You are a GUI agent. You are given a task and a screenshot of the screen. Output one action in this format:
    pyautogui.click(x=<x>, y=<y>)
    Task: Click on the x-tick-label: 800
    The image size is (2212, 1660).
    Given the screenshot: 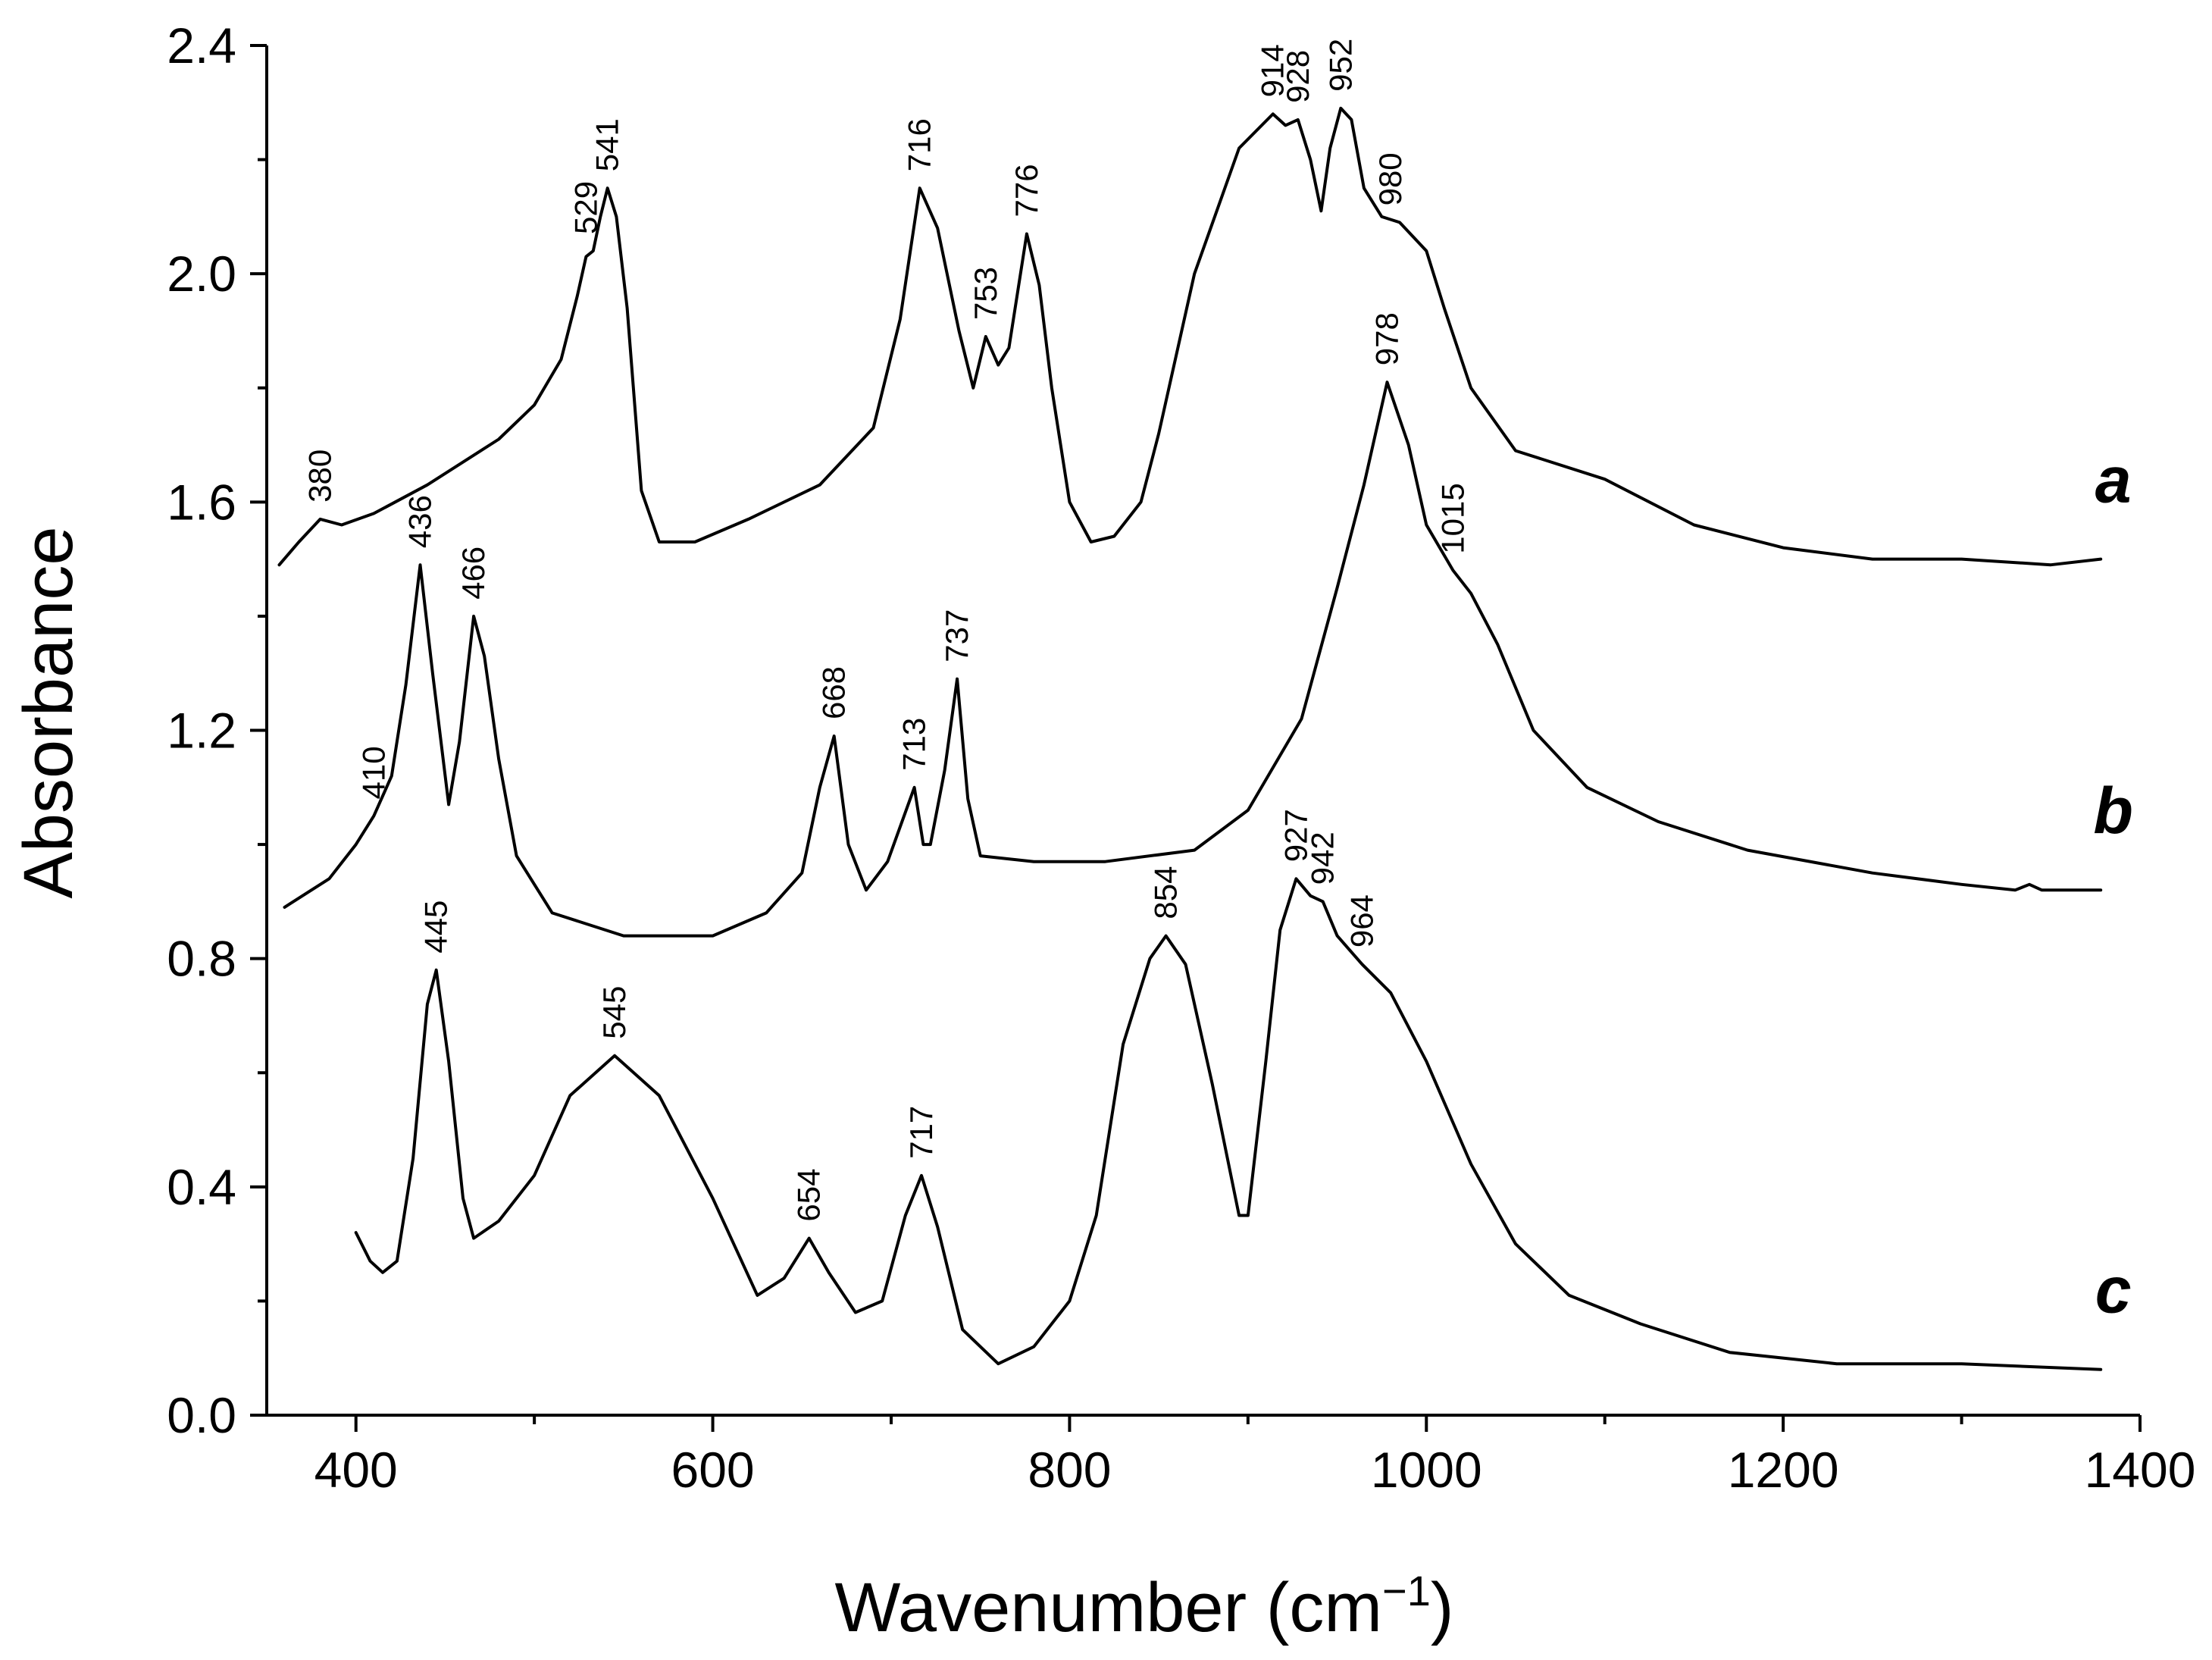 What is the action you would take?
    pyautogui.click(x=1069, y=1470)
    